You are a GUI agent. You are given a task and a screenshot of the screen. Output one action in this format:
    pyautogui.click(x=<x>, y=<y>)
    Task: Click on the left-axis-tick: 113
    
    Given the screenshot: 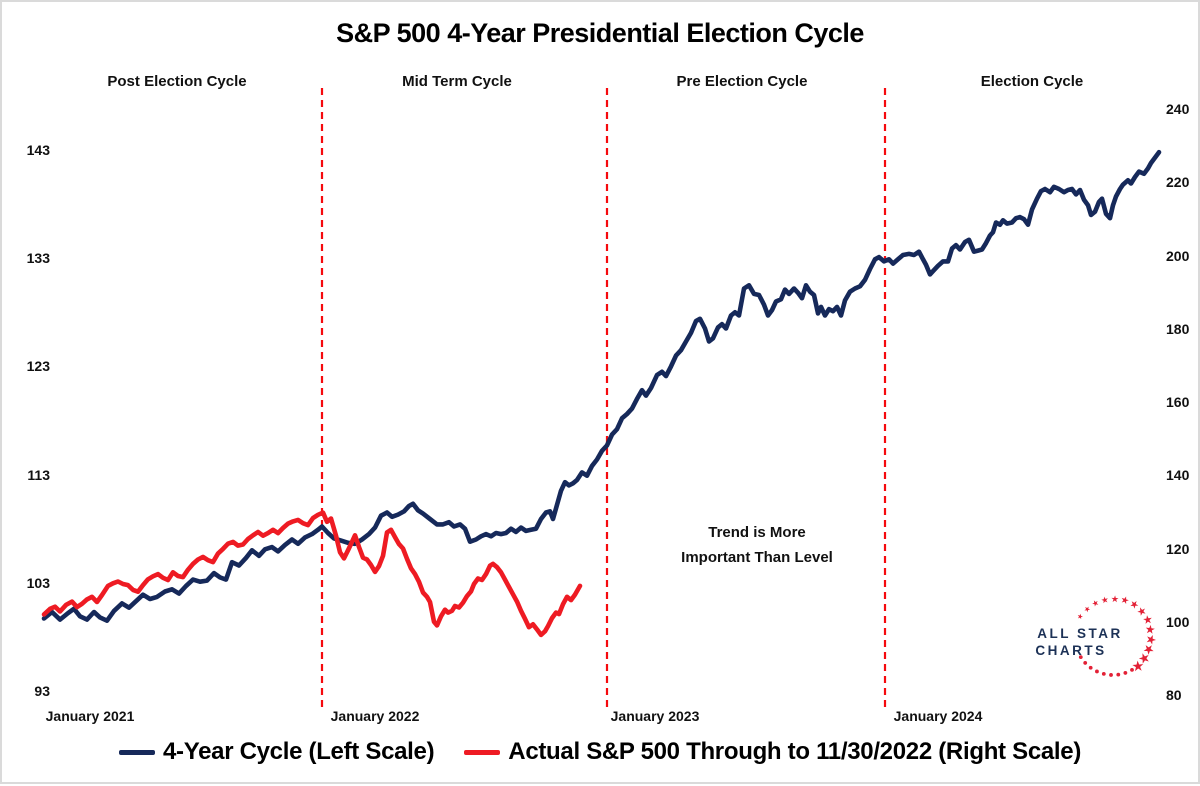 What is the action you would take?
    pyautogui.click(x=38, y=474)
    